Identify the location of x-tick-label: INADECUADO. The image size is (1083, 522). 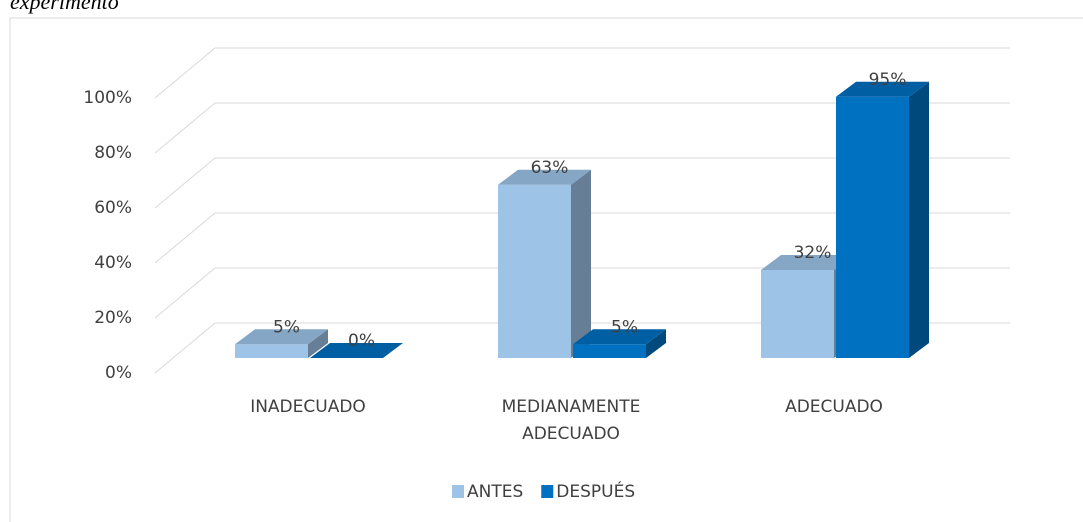
(308, 407).